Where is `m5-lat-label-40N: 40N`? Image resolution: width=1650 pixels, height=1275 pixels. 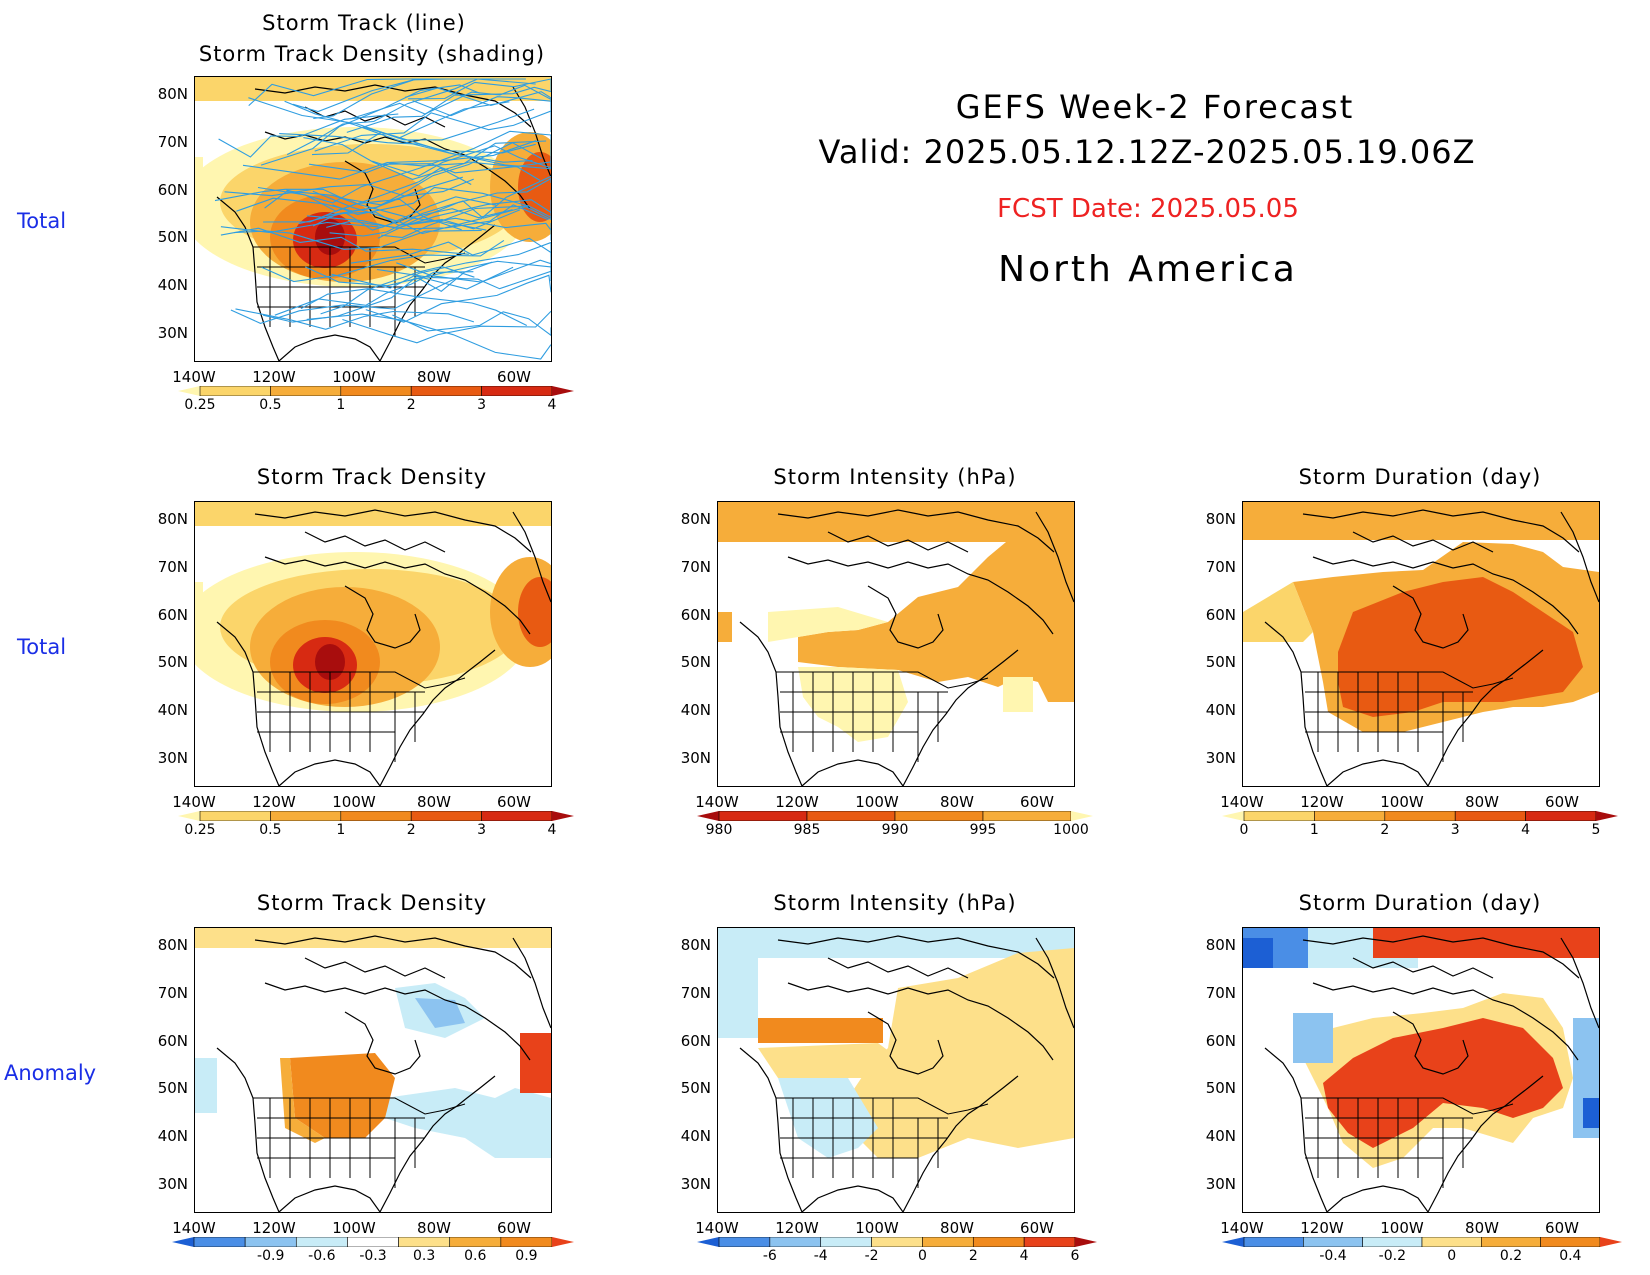
m5-lat-label-40N: 40N is located at coordinates (172, 1136).